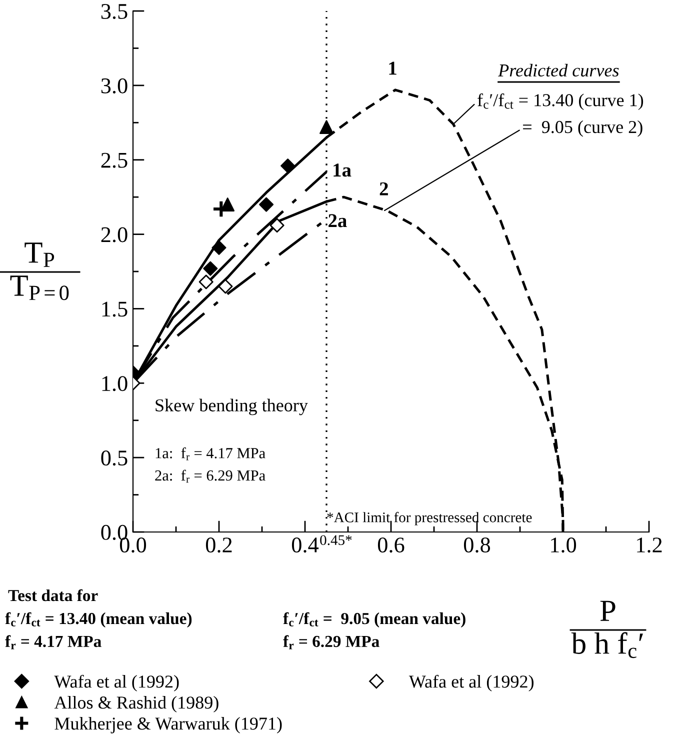 The height and width of the screenshot is (735, 682). What do you see at coordinates (374, 620) in the screenshot?
I see `text: f$_{c}$′/f$_{ct}$ = 9.05 (mean value)` at bounding box center [374, 620].